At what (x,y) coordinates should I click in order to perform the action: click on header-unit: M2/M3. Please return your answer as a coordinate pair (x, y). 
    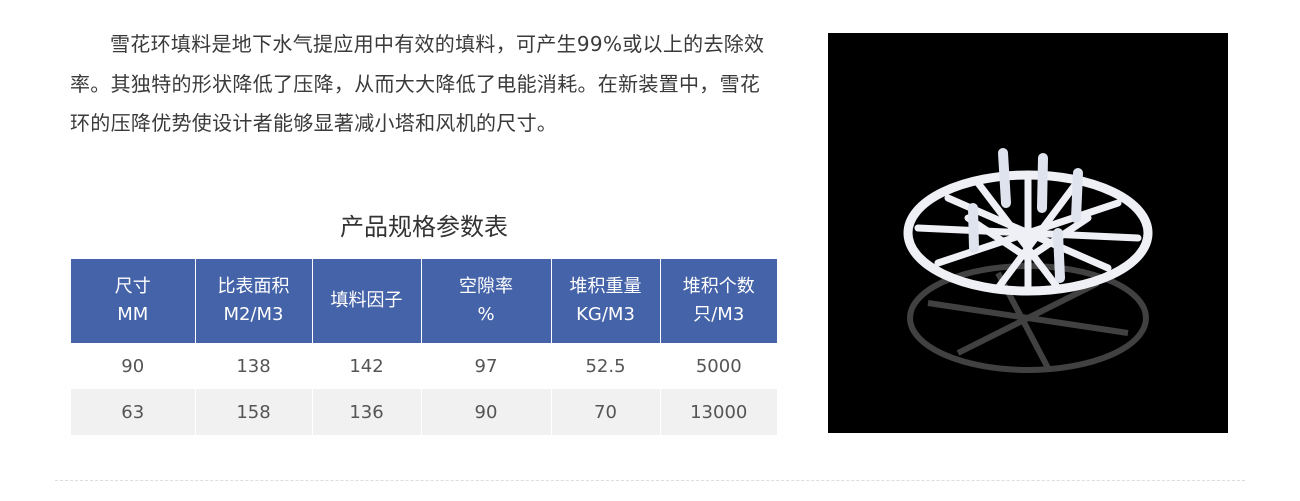
    Looking at the image, I should click on (253, 314).